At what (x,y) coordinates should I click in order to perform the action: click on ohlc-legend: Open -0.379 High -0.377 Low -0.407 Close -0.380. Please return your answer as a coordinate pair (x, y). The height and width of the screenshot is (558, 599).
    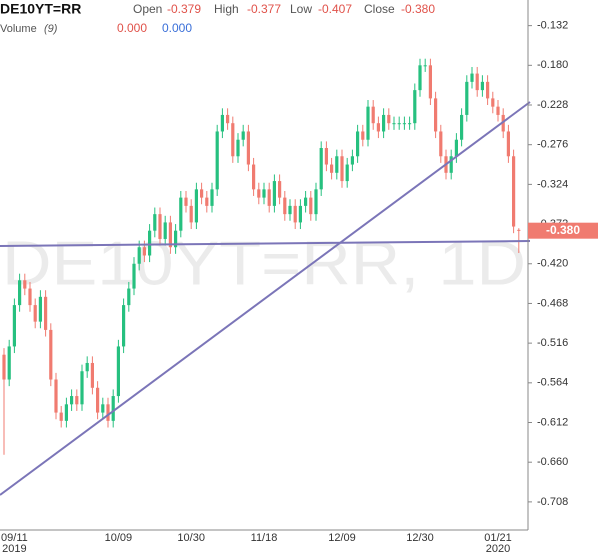
    Looking at the image, I should click on (284, 9).